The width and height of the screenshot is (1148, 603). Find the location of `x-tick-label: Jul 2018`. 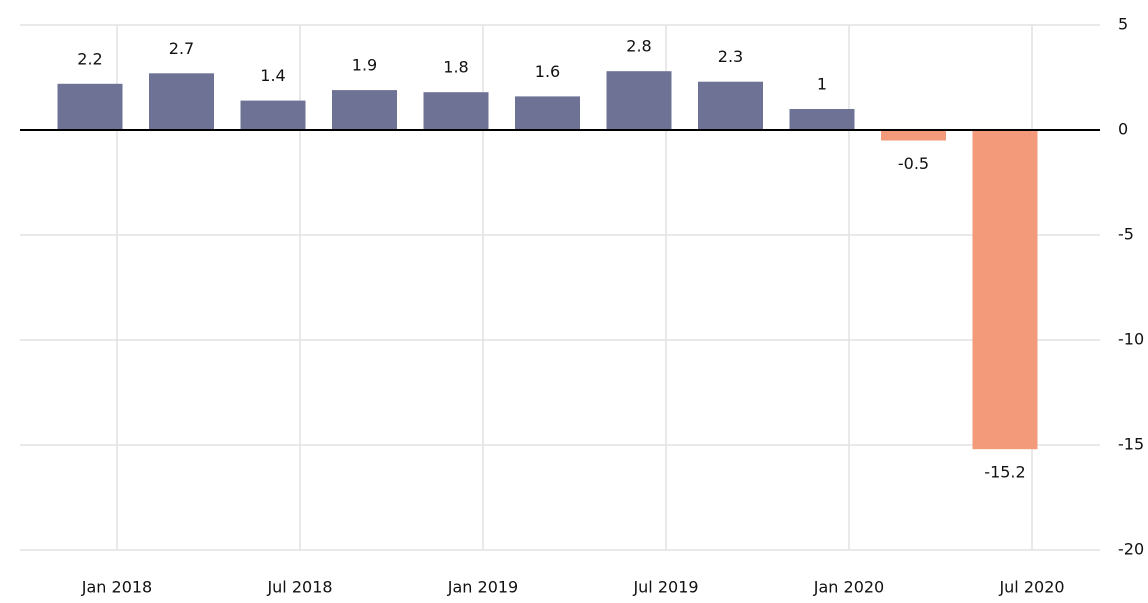

x-tick-label: Jul 2018 is located at coordinates (299, 587).